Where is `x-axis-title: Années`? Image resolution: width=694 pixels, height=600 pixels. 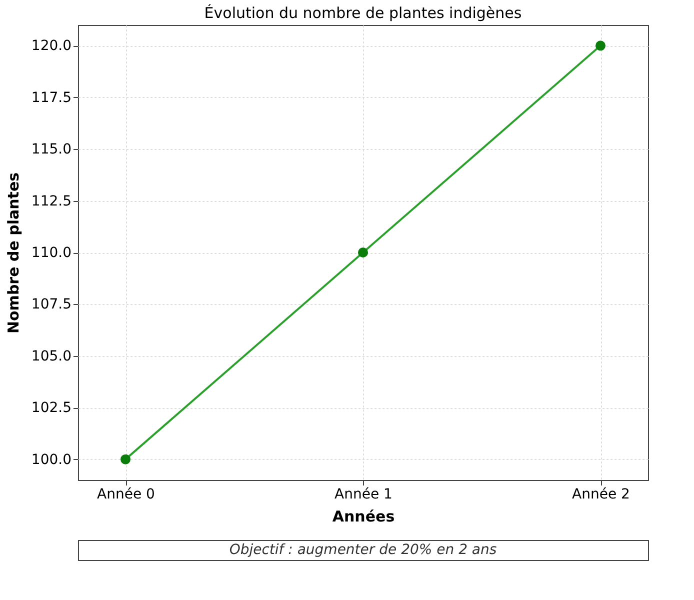 x-axis-title: Années is located at coordinates (363, 517).